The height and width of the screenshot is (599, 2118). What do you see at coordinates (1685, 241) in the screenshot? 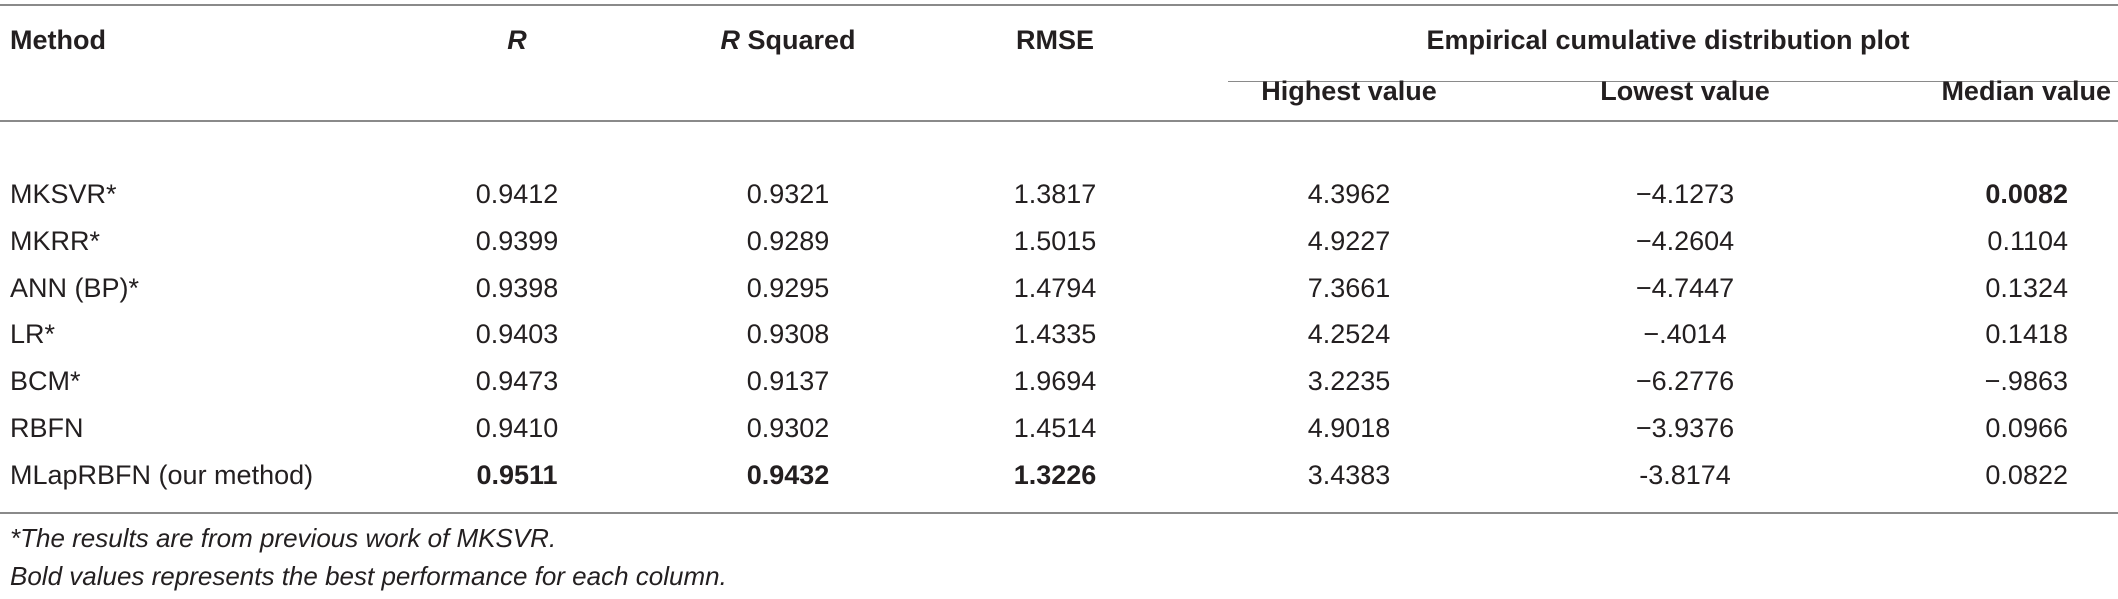
I see `table-cell-lowest: −4.2604` at bounding box center [1685, 241].